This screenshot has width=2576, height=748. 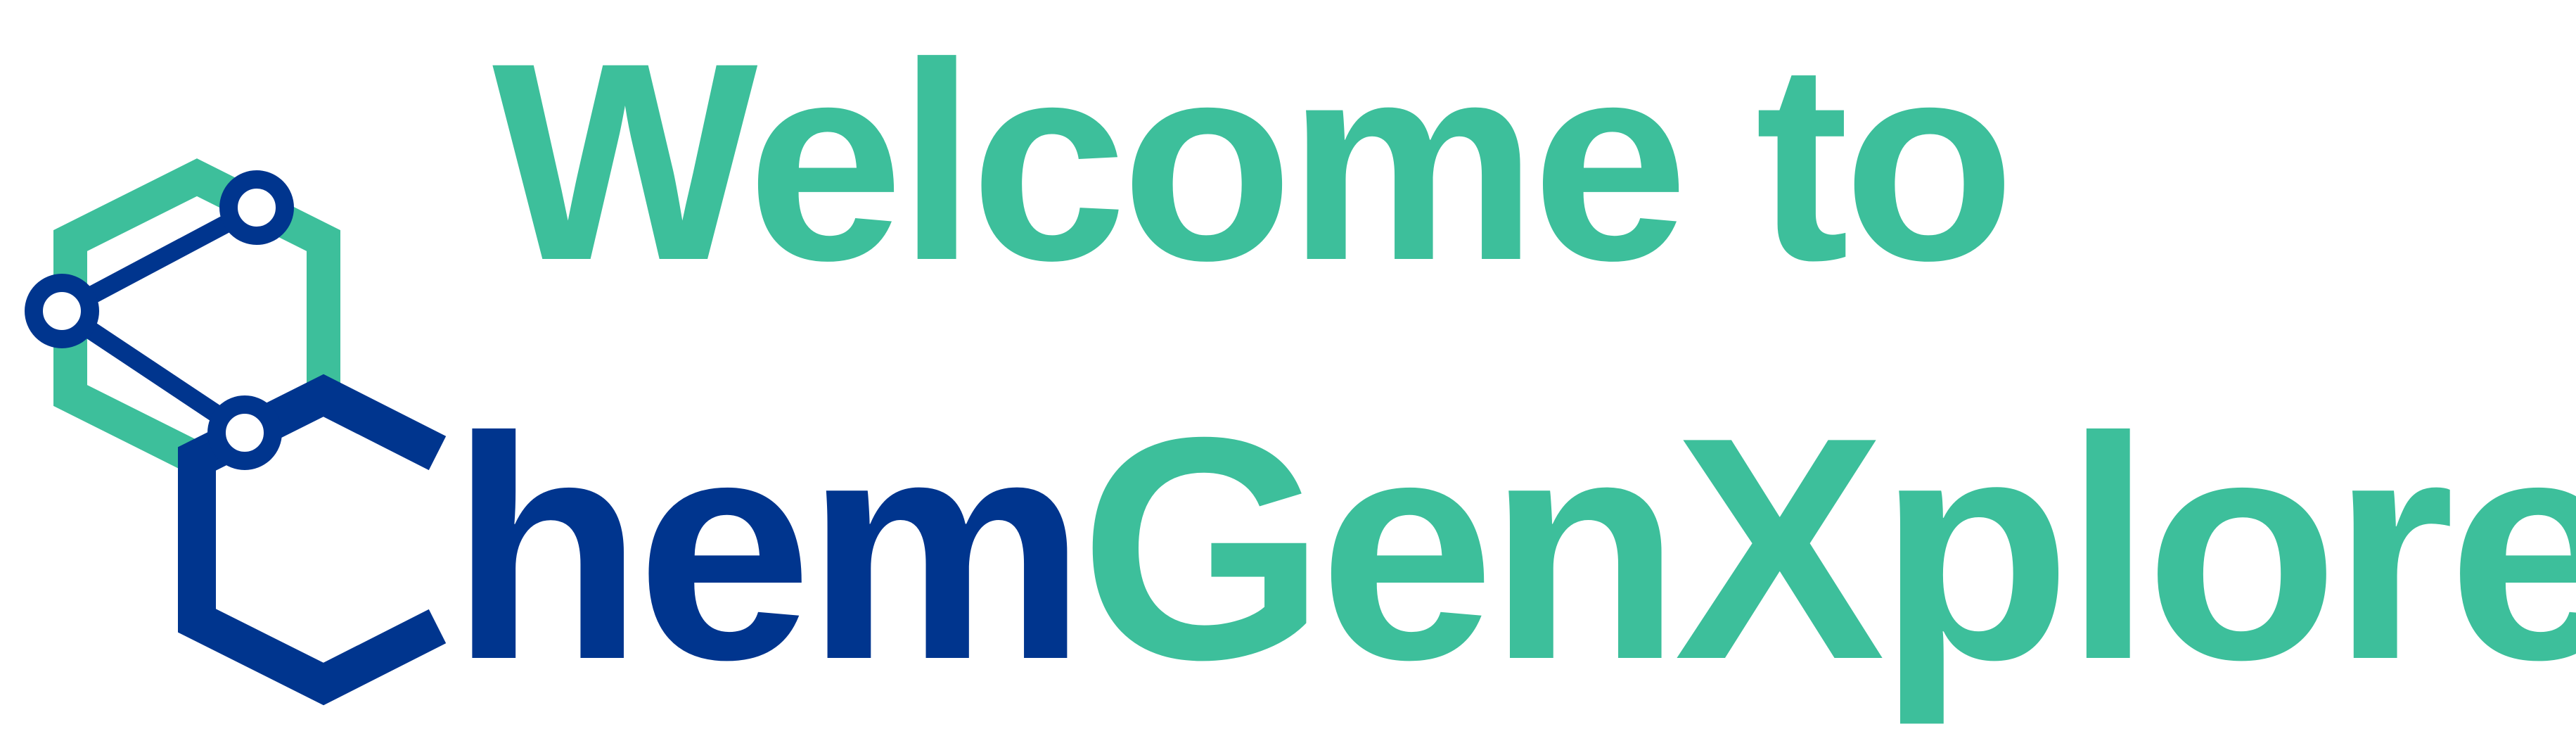 What do you see at coordinates (312, 540) in the screenshot?
I see `navy-hexagon-c` at bounding box center [312, 540].